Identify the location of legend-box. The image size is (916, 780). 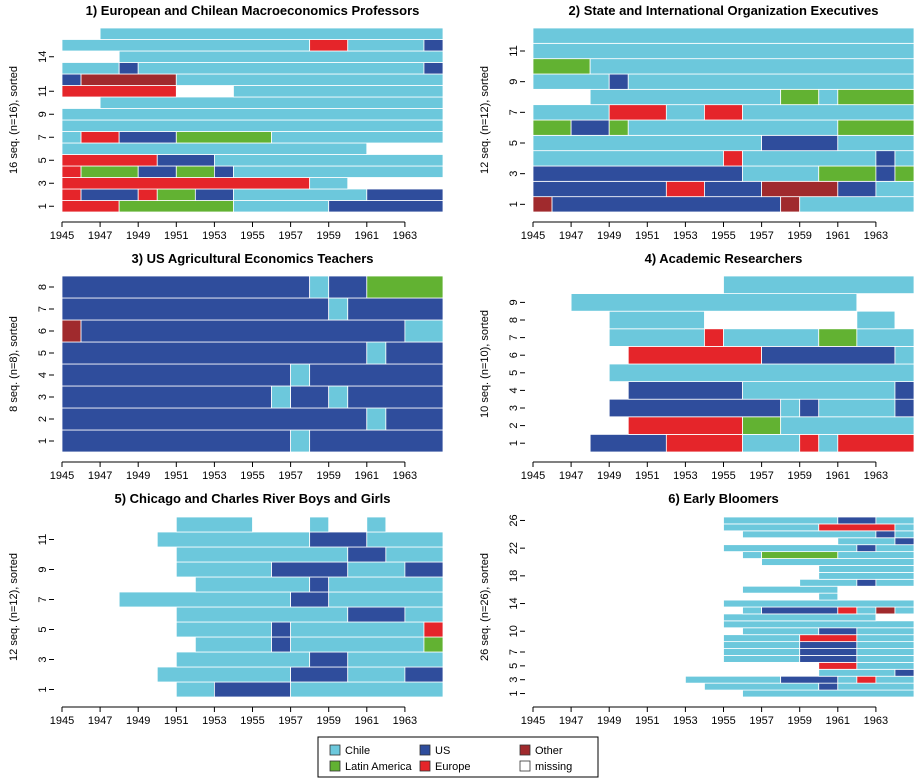
(458, 757).